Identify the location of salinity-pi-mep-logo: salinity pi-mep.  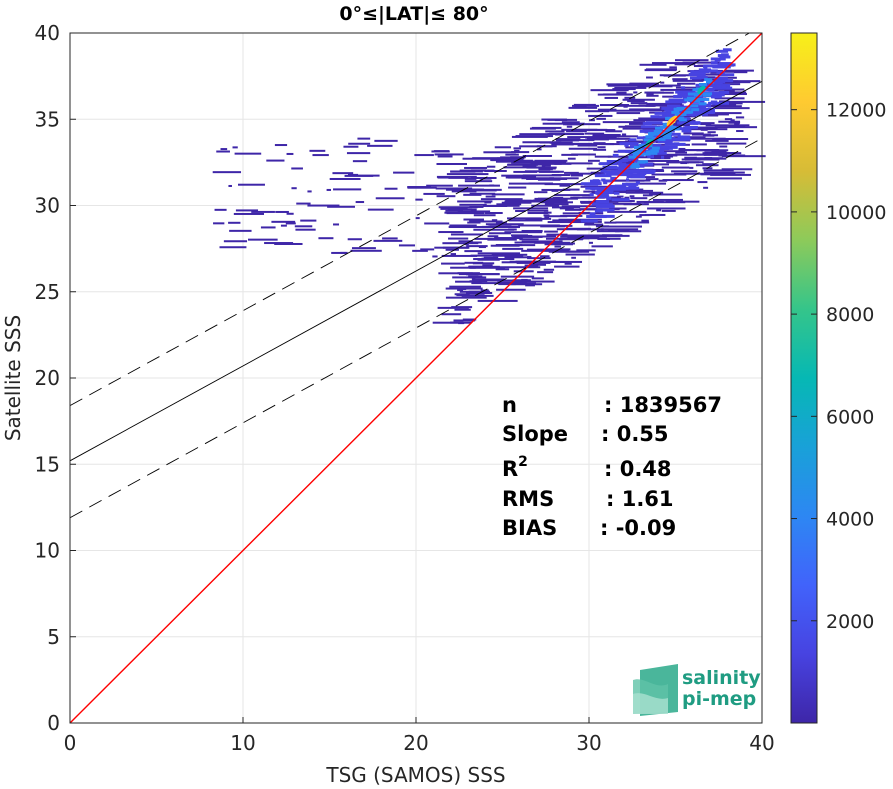
(697, 690).